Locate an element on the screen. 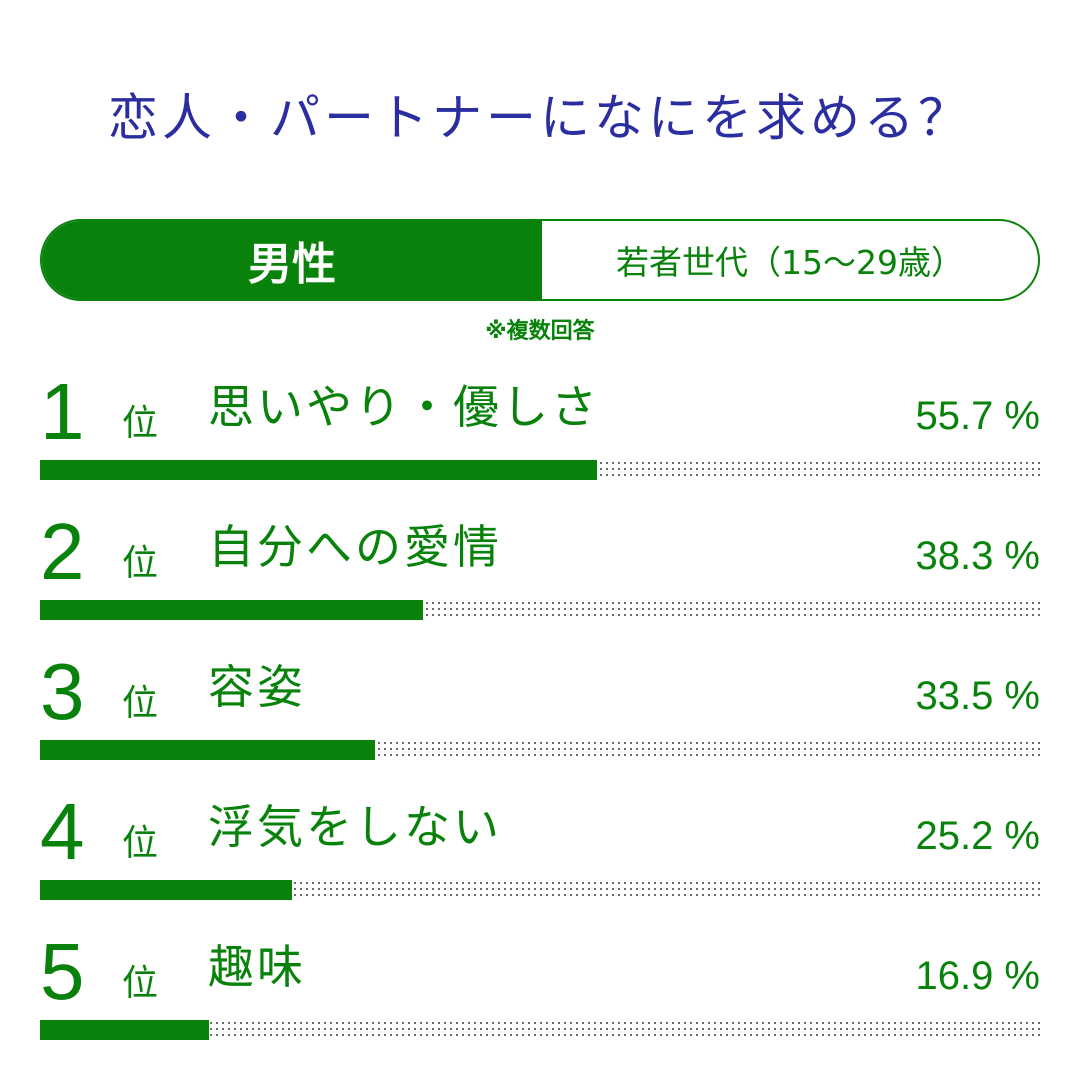  rank-row: 5 位趣味 16.9 % is located at coordinates (540, 987).